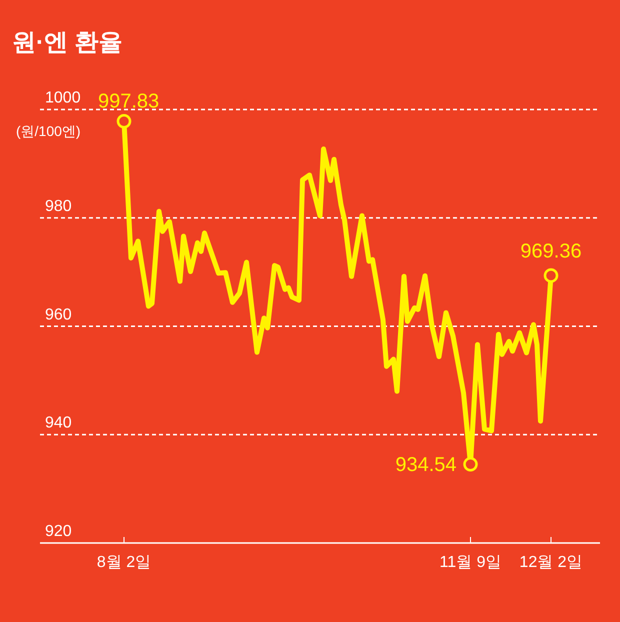 This screenshot has height=622, width=620. What do you see at coordinates (58, 315) in the screenshot?
I see `y-tick-label: 960` at bounding box center [58, 315].